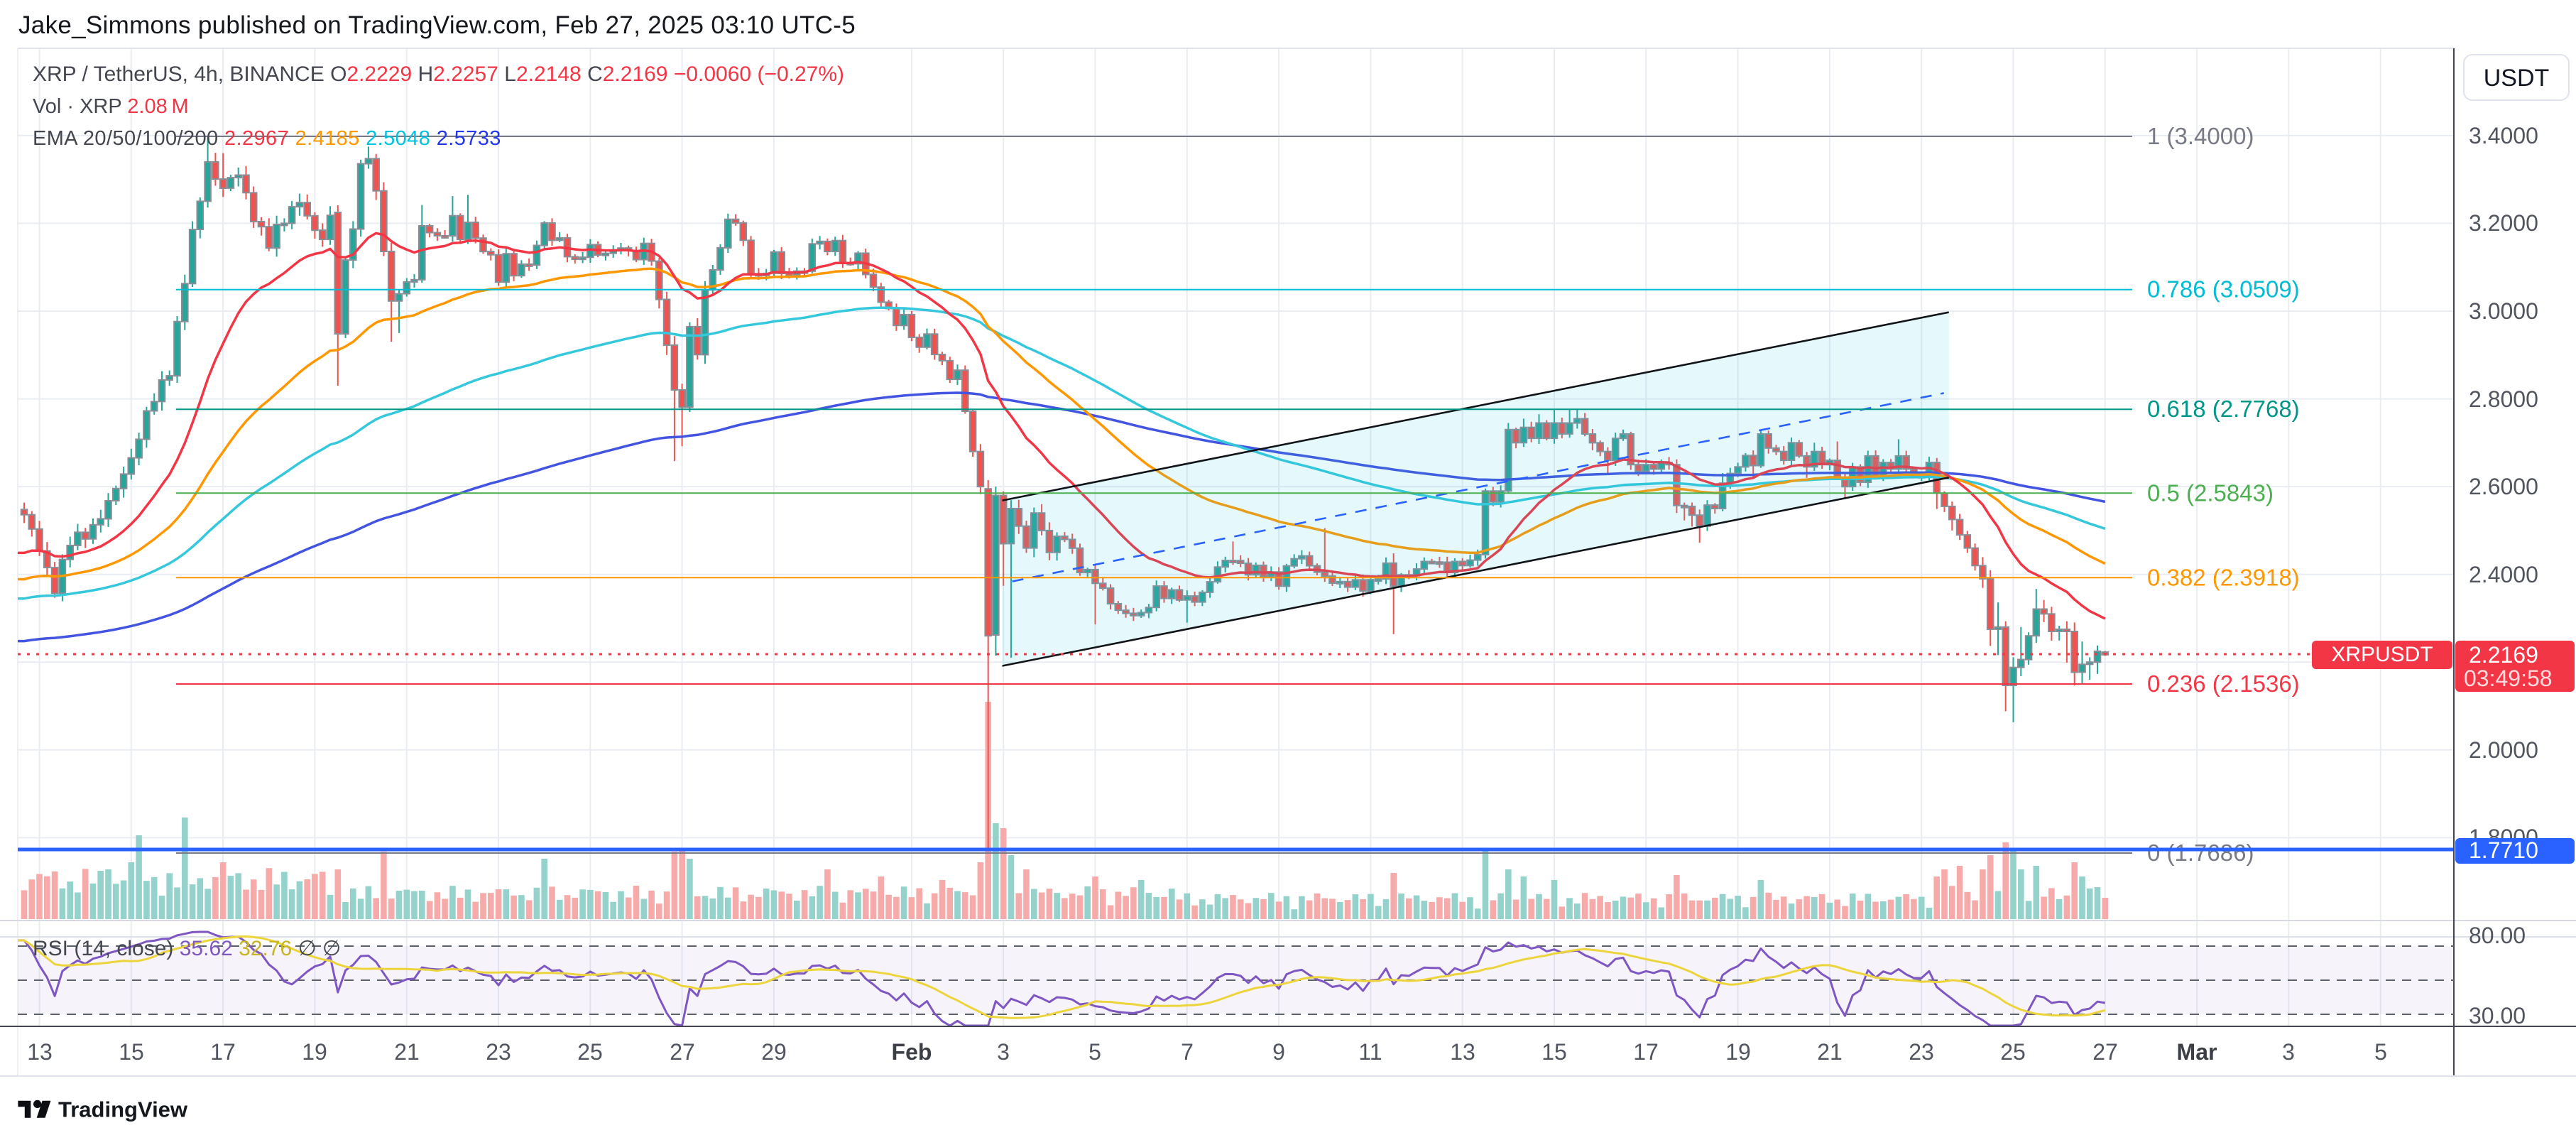 The height and width of the screenshot is (1140, 2576). I want to click on svg-text: 3.2000, so click(2503, 223).